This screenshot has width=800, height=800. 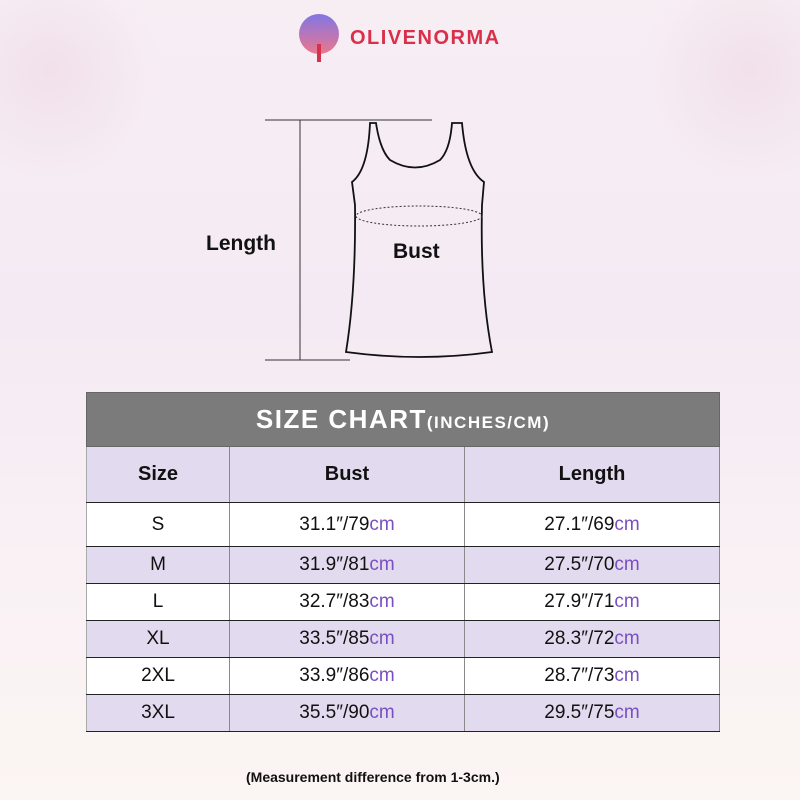 I want to click on bust-cell: 33.9″/86cm, so click(x=347, y=676).